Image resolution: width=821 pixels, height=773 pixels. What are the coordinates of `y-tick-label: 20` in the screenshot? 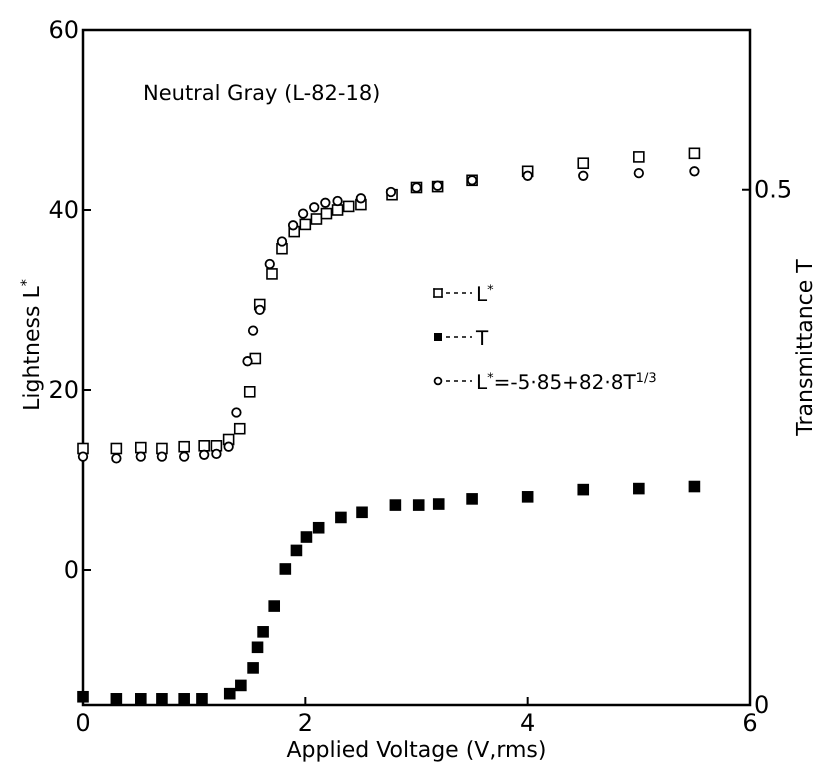 It's located at (63, 390).